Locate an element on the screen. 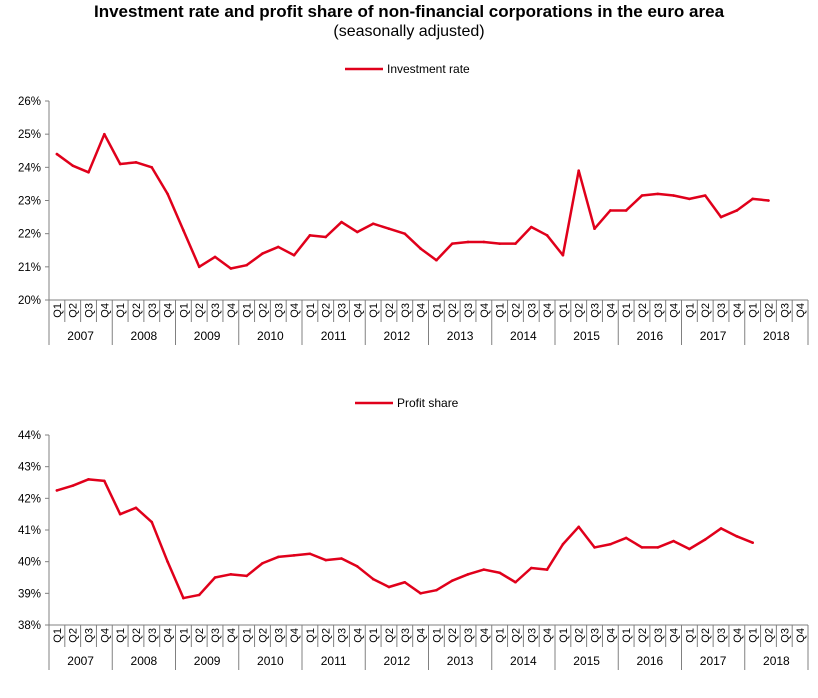 Image resolution: width=818 pixels, height=698 pixels. y-tick-label: 39% is located at coordinates (29, 594).